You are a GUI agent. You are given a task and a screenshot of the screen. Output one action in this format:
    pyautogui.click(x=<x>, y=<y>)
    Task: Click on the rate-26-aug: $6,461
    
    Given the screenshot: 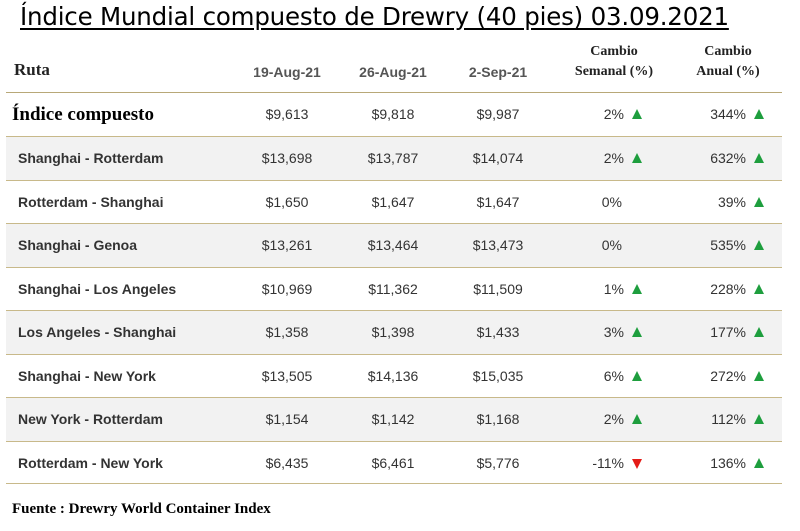 What is the action you would take?
    pyautogui.click(x=393, y=462)
    